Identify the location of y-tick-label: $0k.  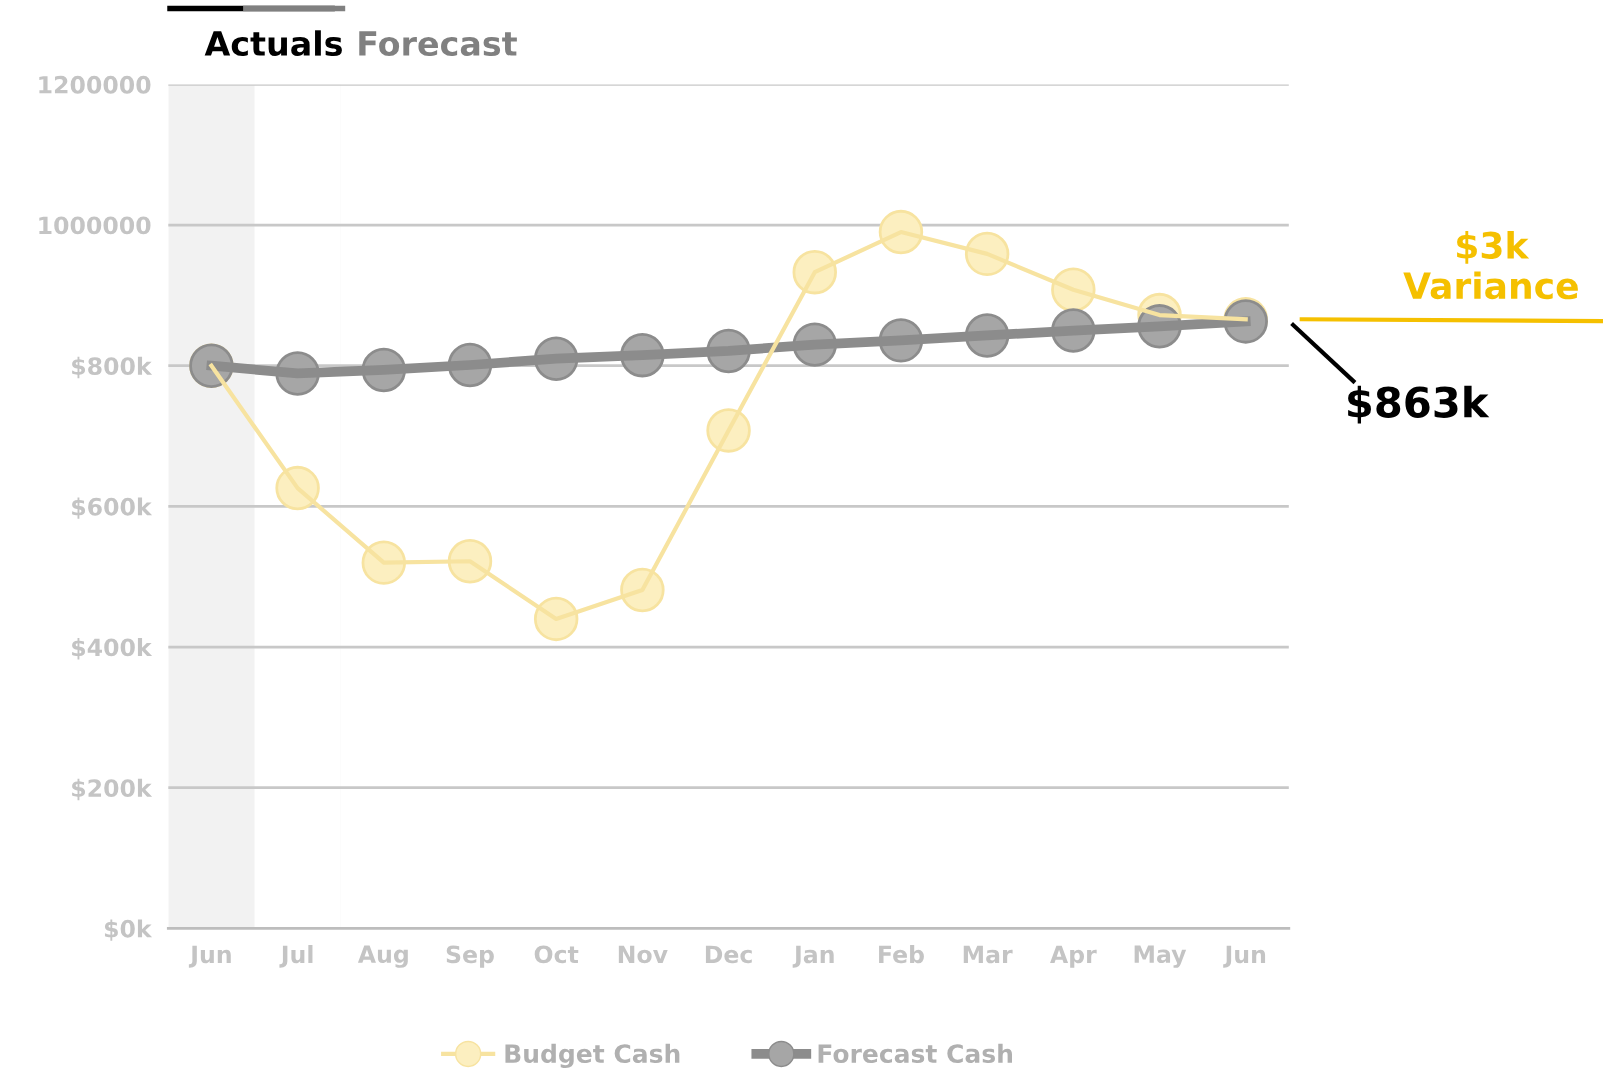
(128, 930).